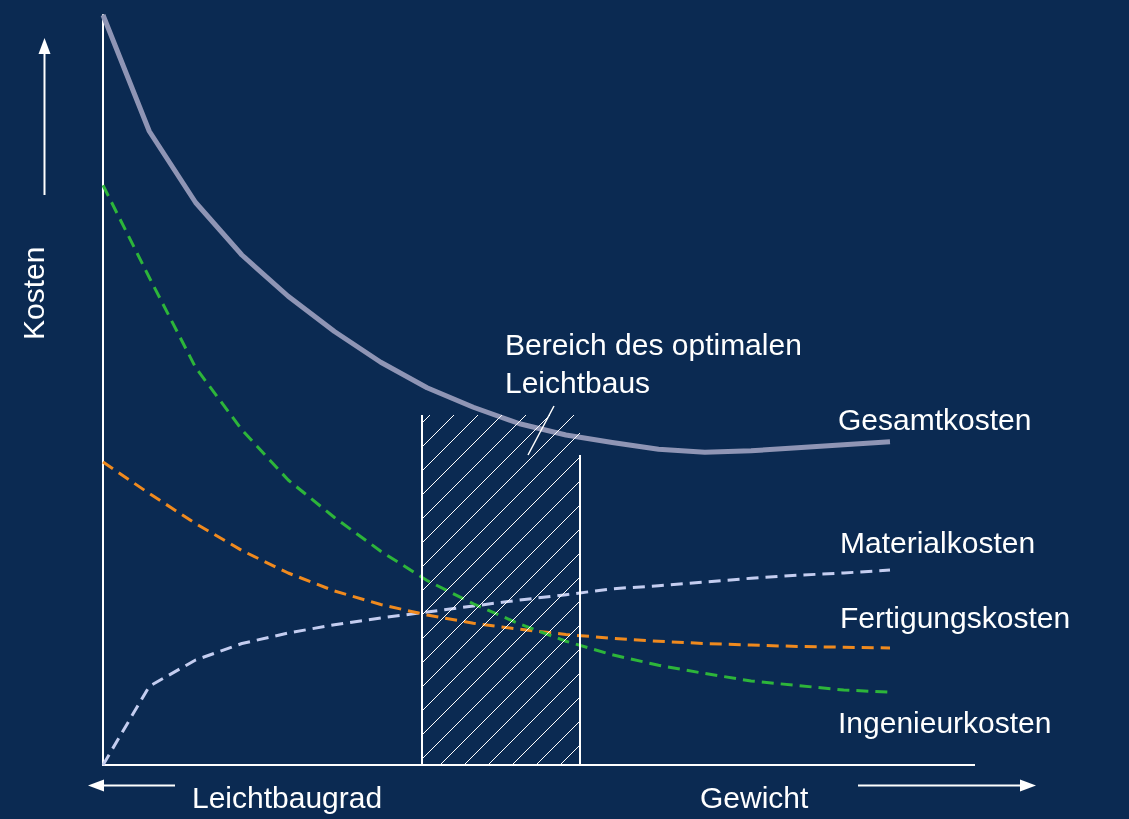 This screenshot has width=1129, height=819. I want to click on x-axis-title: Leichtbaugrad, so click(287, 797).